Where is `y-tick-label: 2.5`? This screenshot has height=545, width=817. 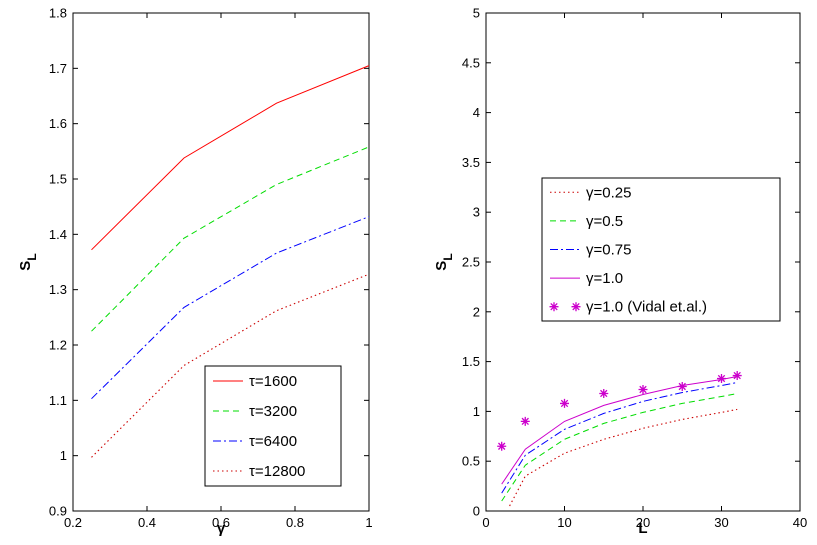 y-tick-label: 2.5 is located at coordinates (471, 262).